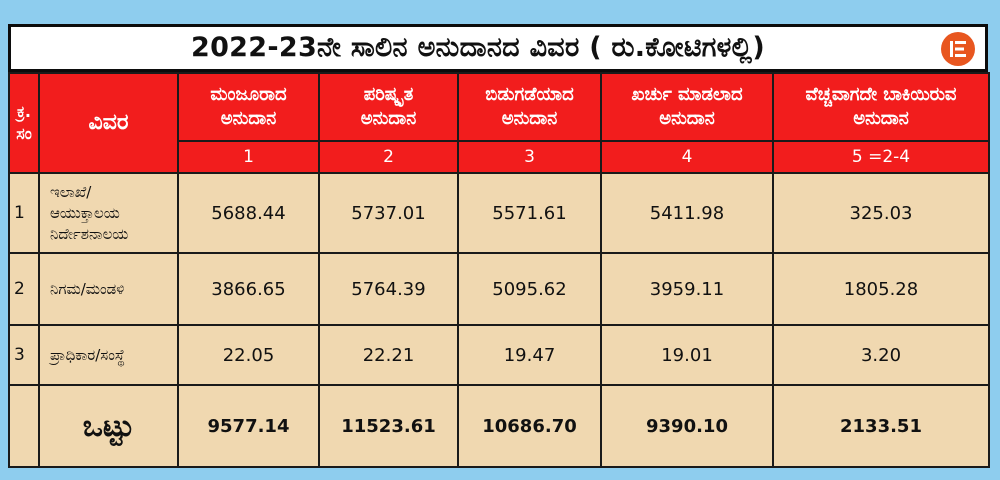 The image size is (1000, 480). What do you see at coordinates (24, 213) in the screenshot?
I see `row-serial: 1` at bounding box center [24, 213].